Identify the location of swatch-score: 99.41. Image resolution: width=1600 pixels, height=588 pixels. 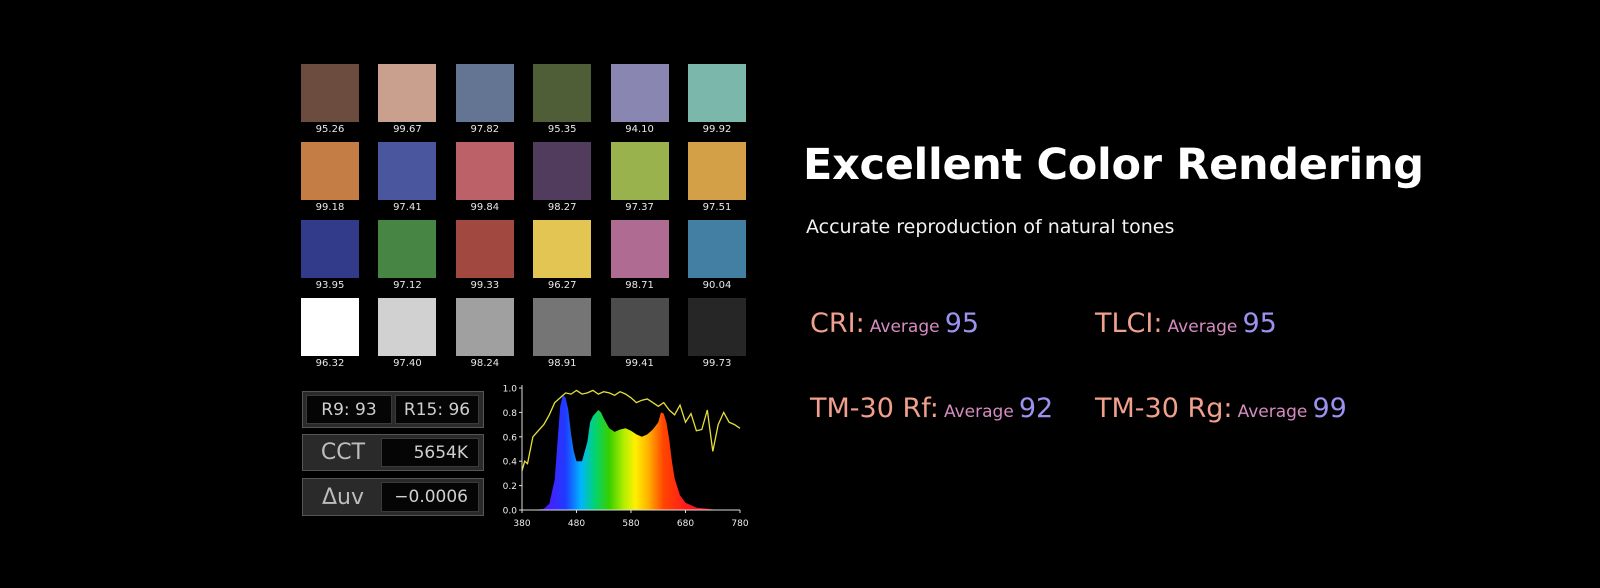
(639, 363).